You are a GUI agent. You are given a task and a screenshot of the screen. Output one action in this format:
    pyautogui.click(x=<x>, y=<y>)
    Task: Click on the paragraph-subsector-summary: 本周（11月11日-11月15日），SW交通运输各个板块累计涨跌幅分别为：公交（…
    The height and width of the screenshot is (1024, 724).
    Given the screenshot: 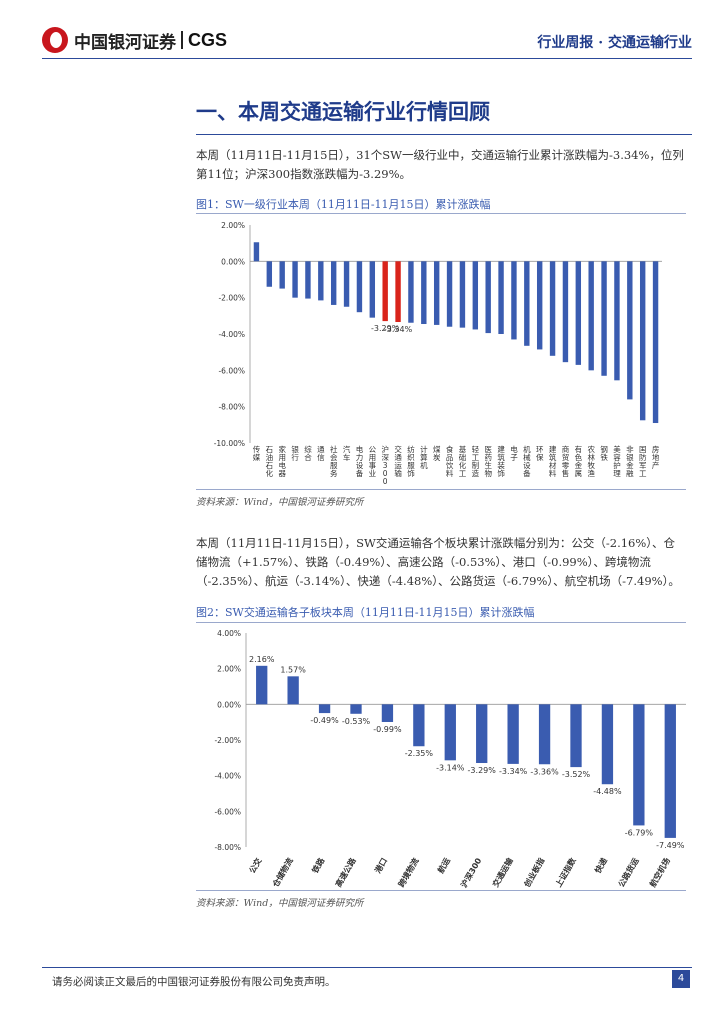 What is the action you would take?
    pyautogui.click(x=438, y=562)
    